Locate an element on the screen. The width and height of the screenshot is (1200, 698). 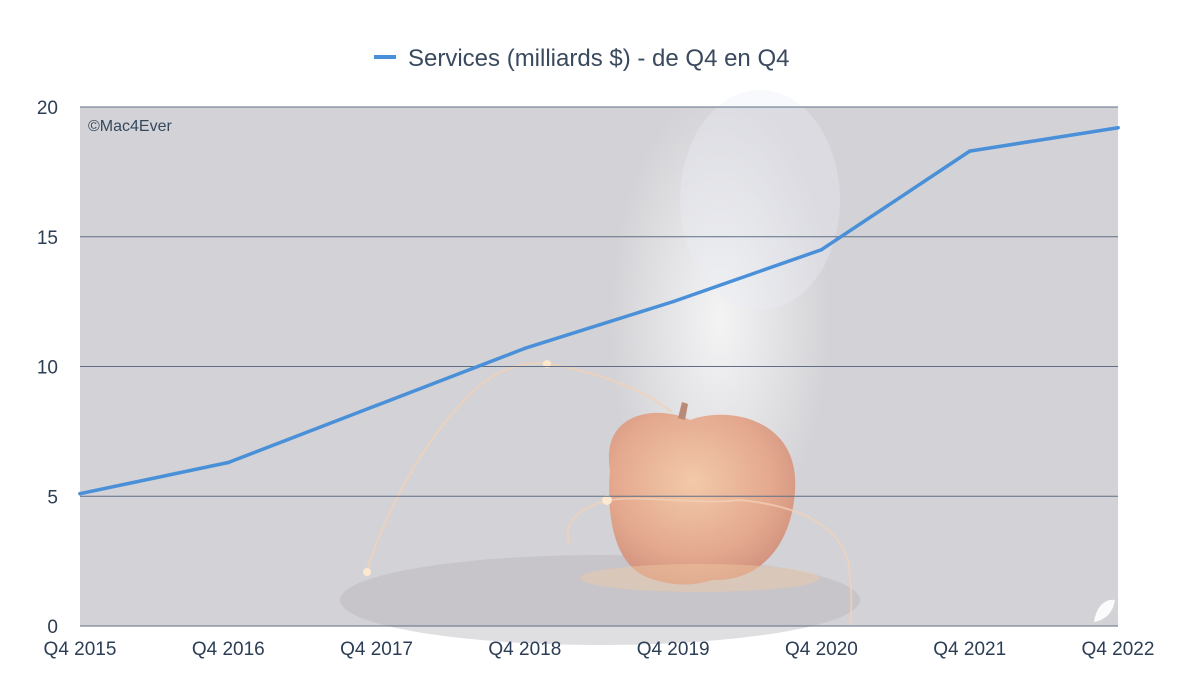
x-tick-label: Q4 2016 is located at coordinates (228, 649).